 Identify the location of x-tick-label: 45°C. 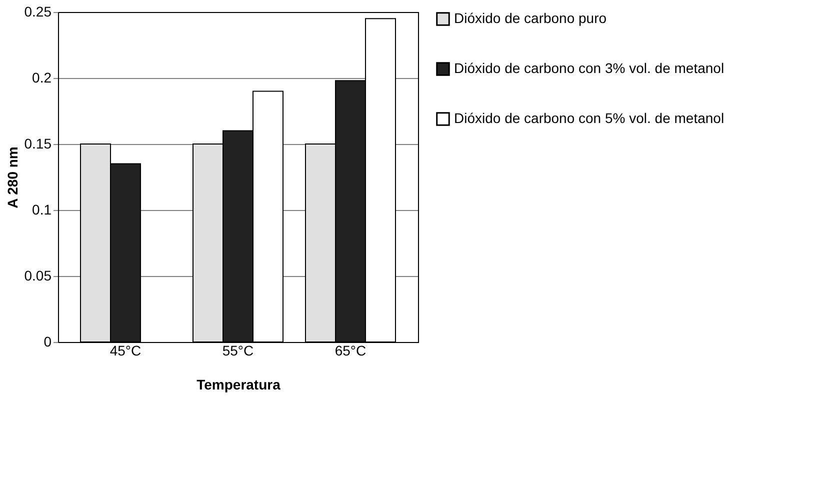
(126, 350).